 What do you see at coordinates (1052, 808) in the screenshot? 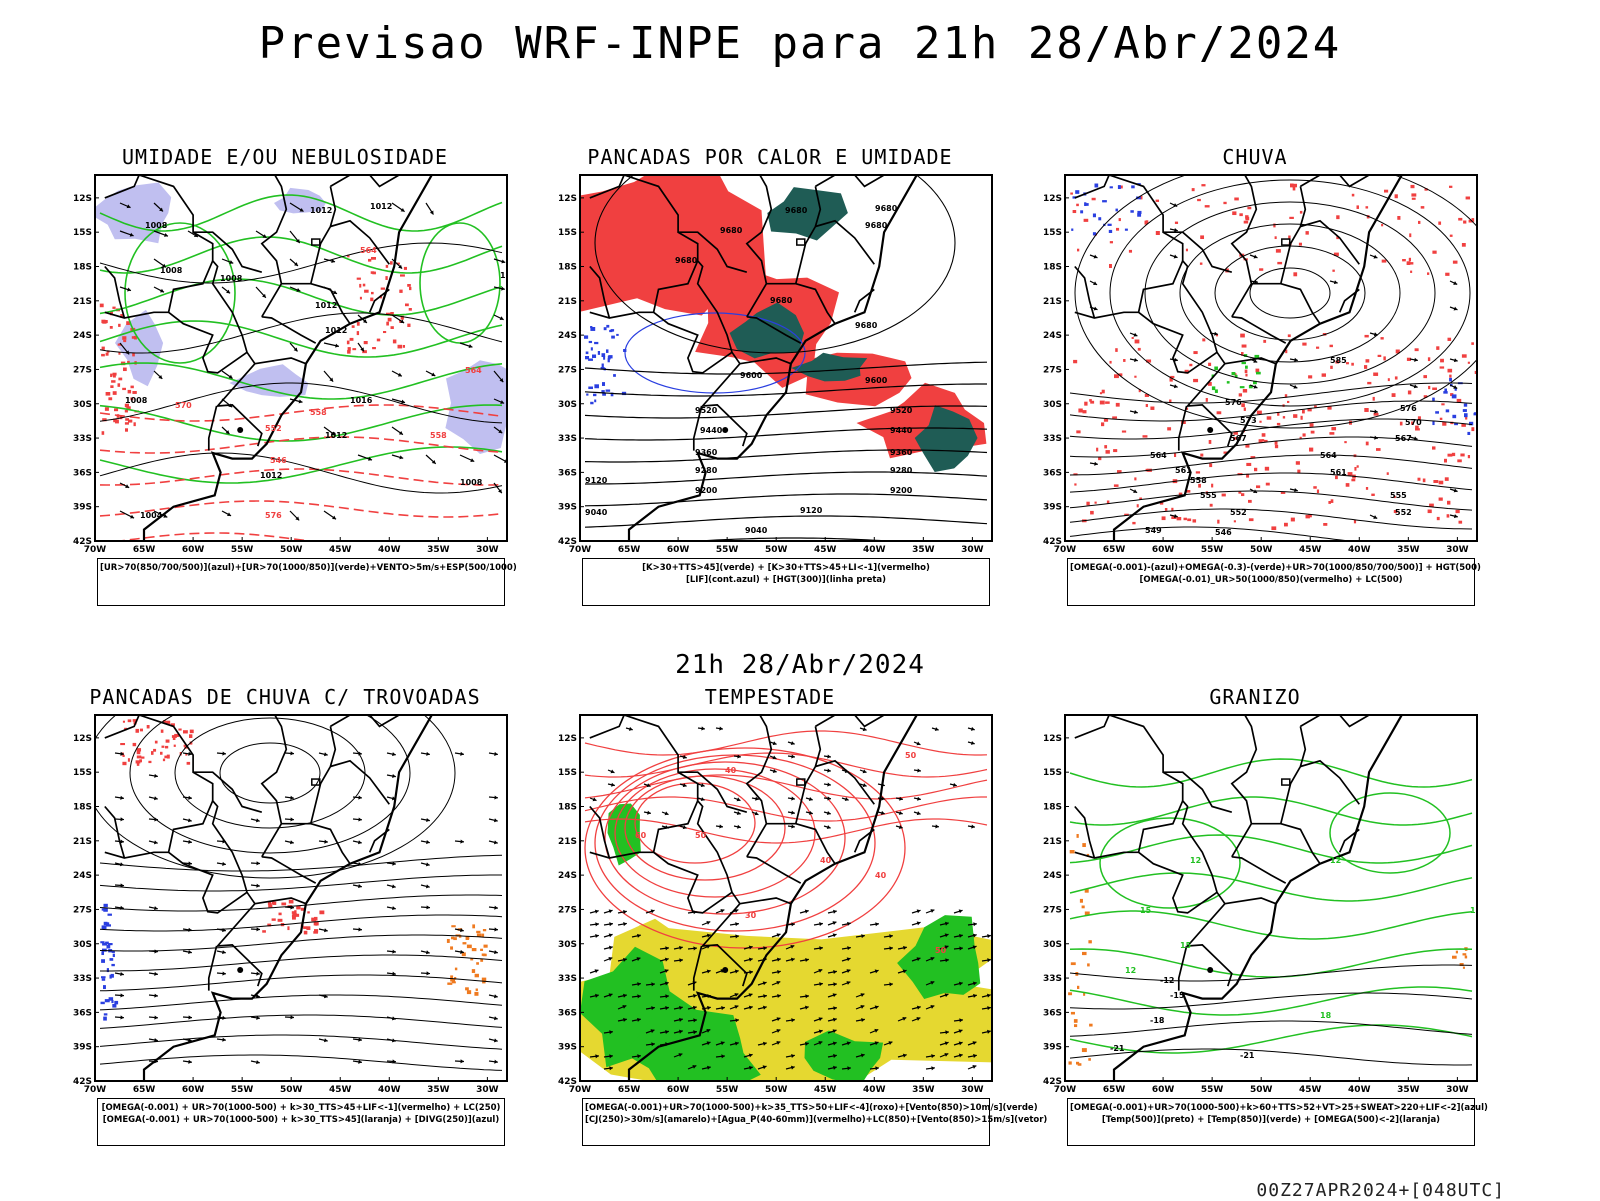
I see `lat-tick-label: 18S` at bounding box center [1052, 808].